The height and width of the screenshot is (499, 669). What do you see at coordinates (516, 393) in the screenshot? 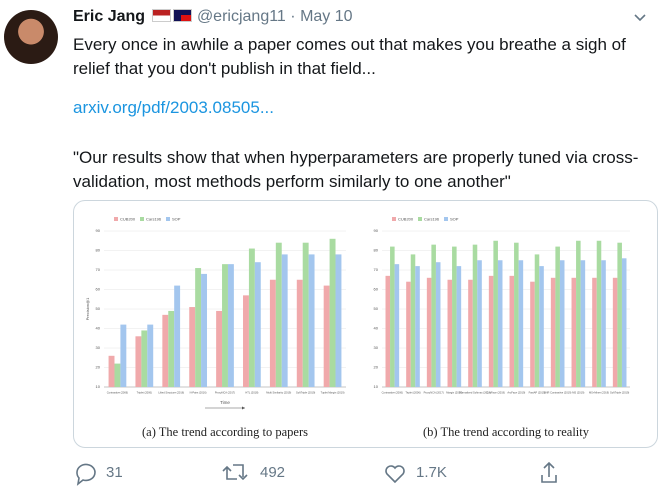
I see `x-tick-label: ArcFace (2019)` at bounding box center [516, 393].